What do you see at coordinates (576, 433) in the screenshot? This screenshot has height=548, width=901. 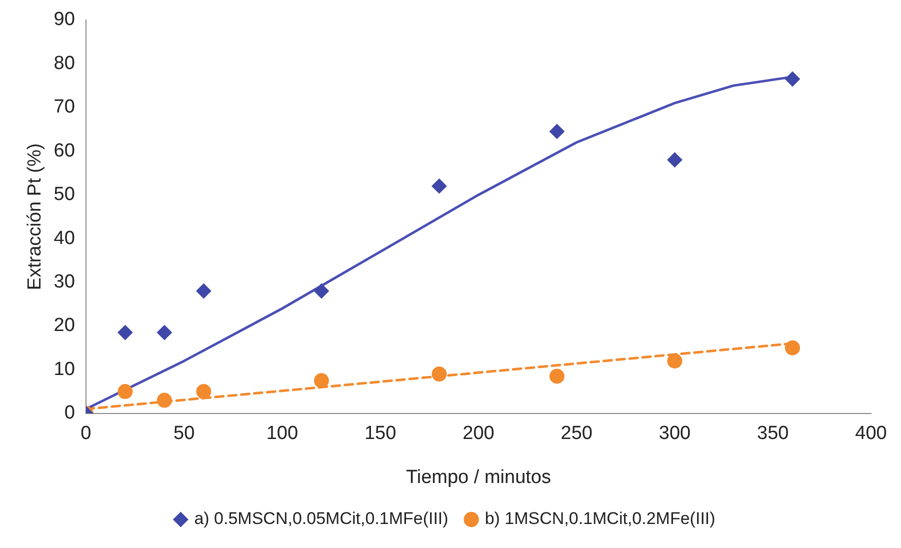 I see `x-tick-label: 250` at bounding box center [576, 433].